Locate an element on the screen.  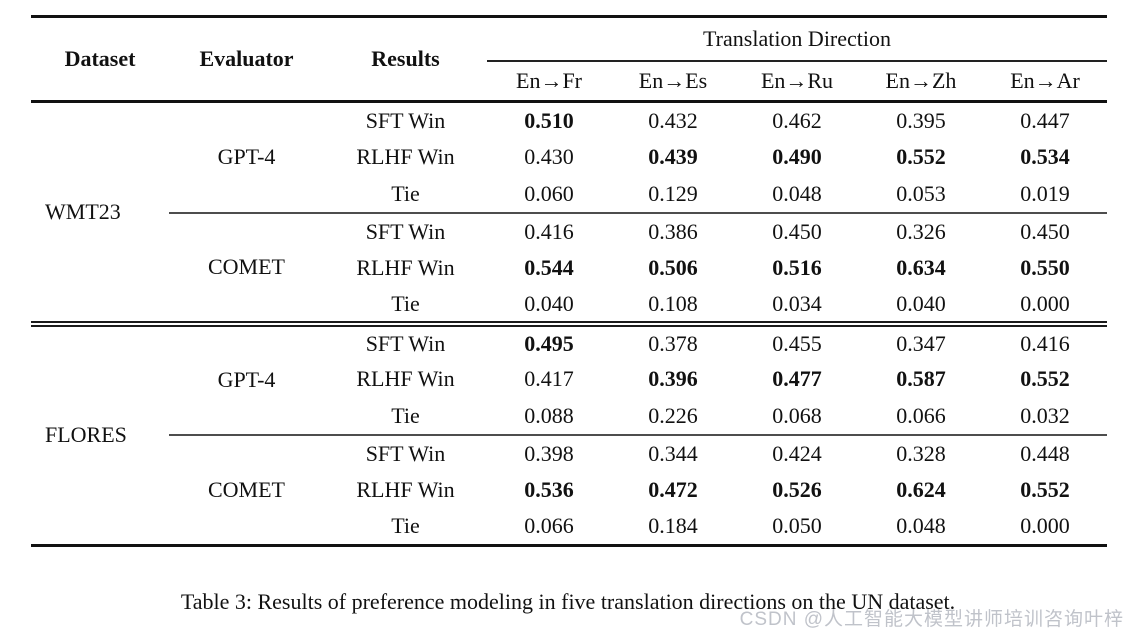
value-cell: 0.347 is located at coordinates (921, 343).